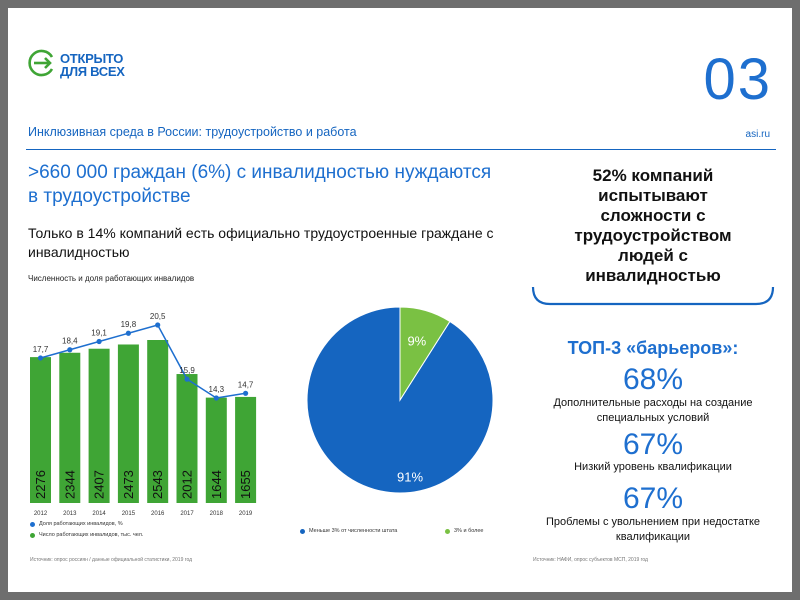  What do you see at coordinates (653, 498) in the screenshot?
I see `barrier-3-value: 67%` at bounding box center [653, 498].